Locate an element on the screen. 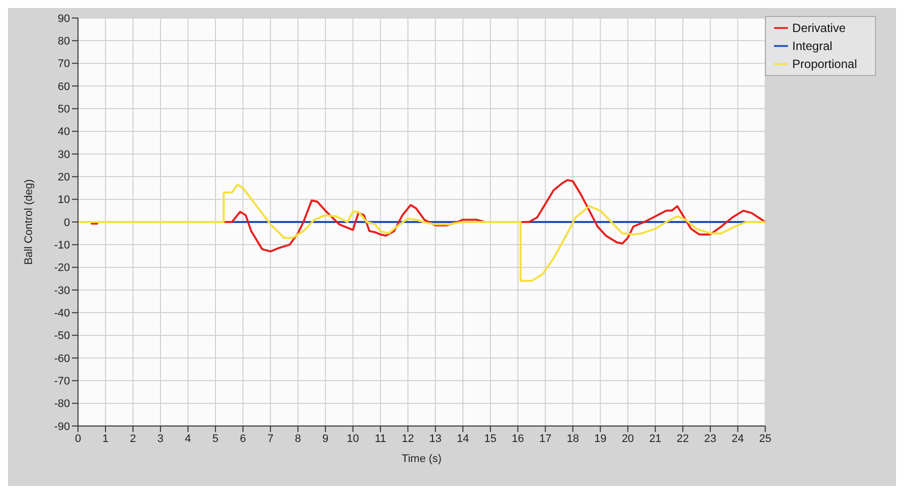  y-tick-label: 20 is located at coordinates (64, 178).